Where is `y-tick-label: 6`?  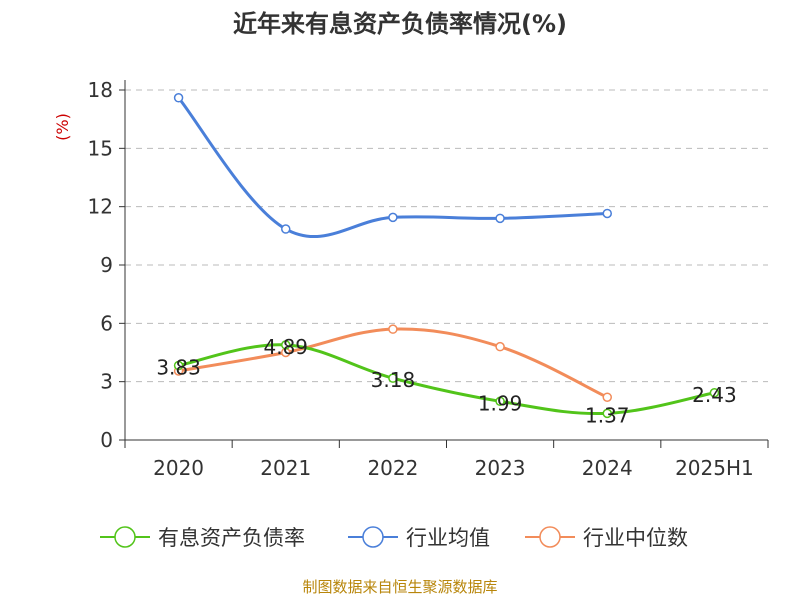 y-tick-label: 6 is located at coordinates (106, 323).